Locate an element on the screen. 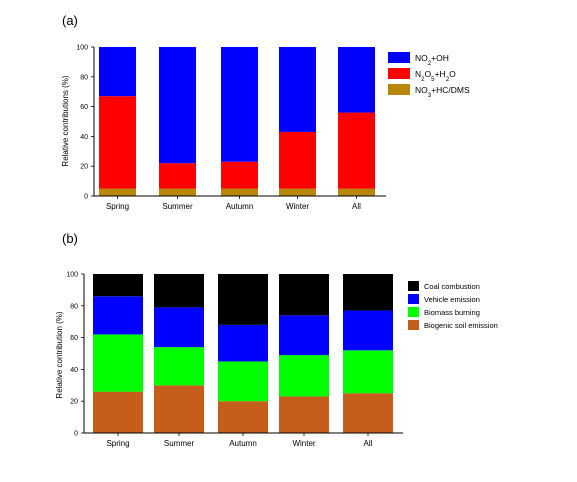 This screenshot has width=577, height=482. panel-a-y-tick-label: 0 is located at coordinates (86, 197).